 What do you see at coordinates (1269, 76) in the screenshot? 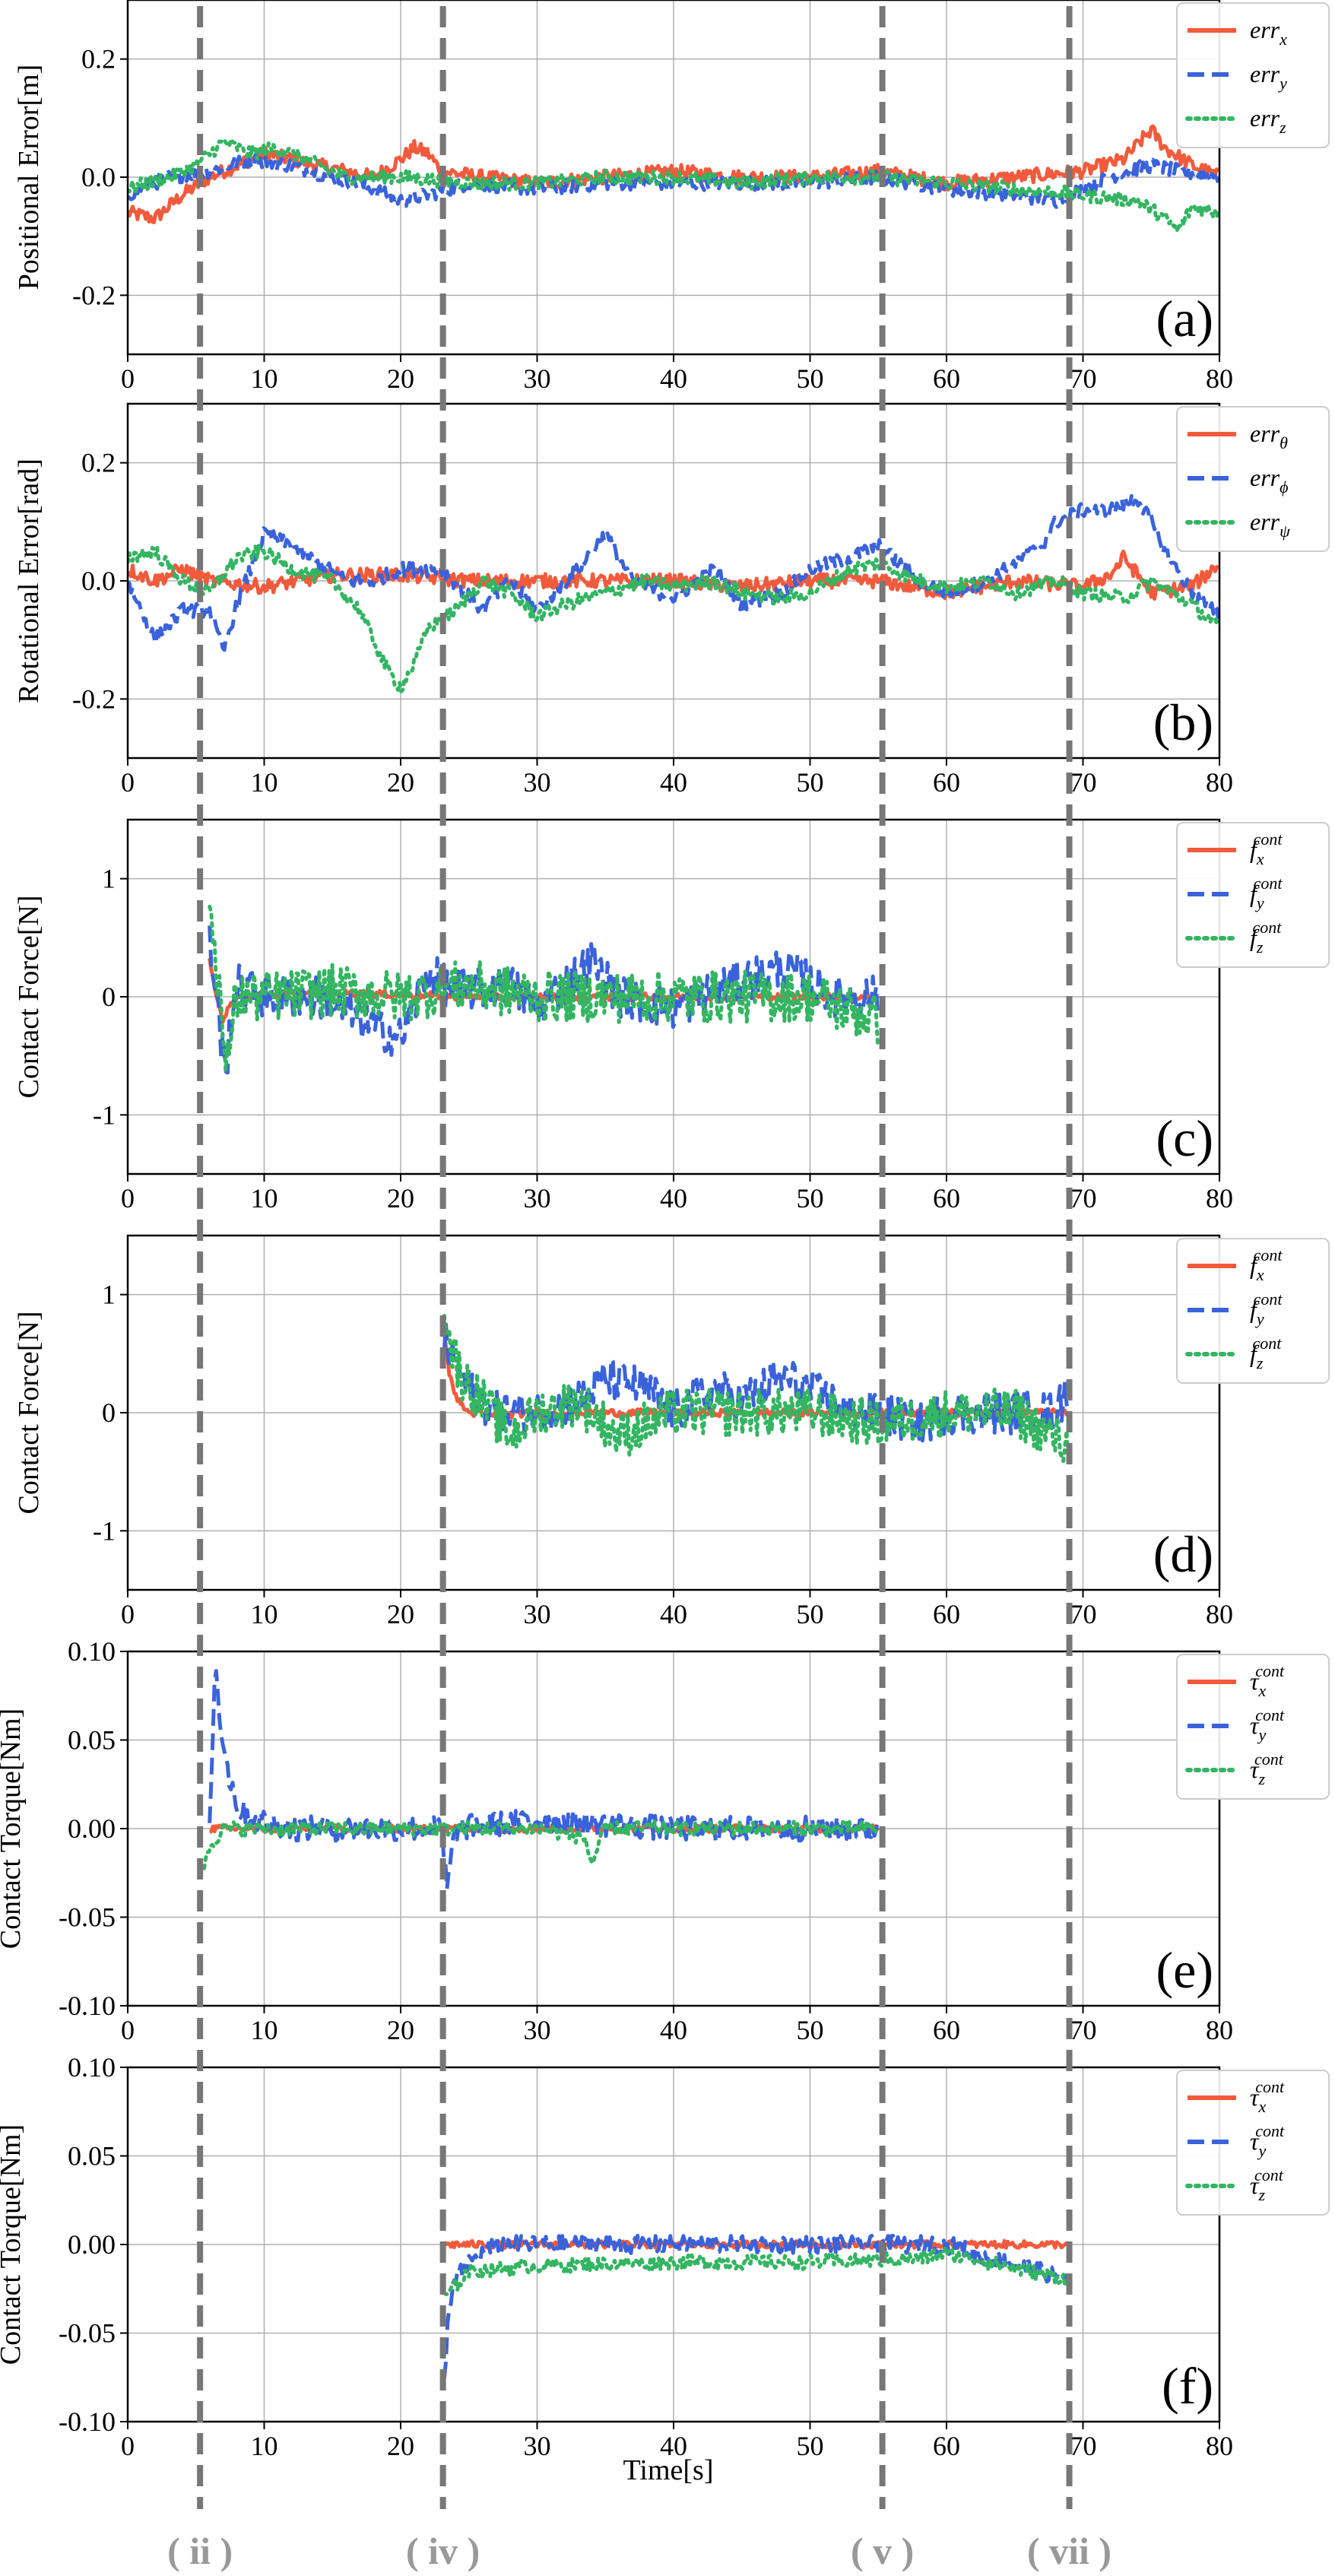
I see `legend-label: erry` at bounding box center [1269, 76].